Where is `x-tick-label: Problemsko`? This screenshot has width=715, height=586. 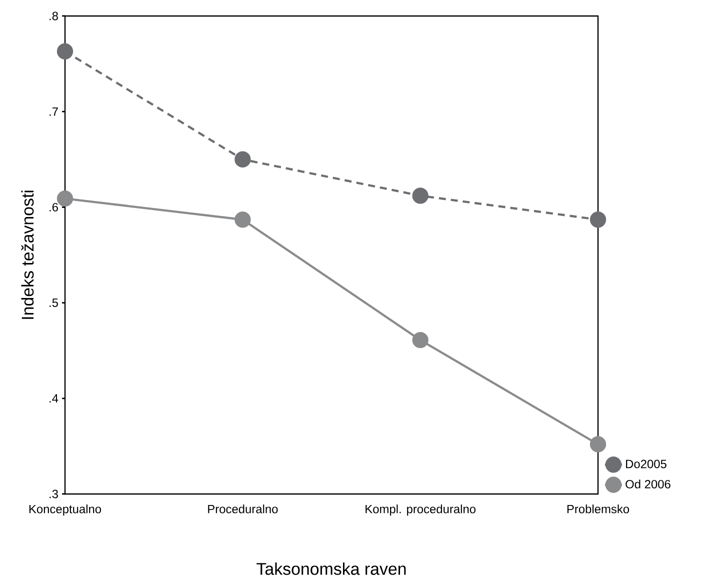 x-tick-label: Problemsko is located at coordinates (598, 509).